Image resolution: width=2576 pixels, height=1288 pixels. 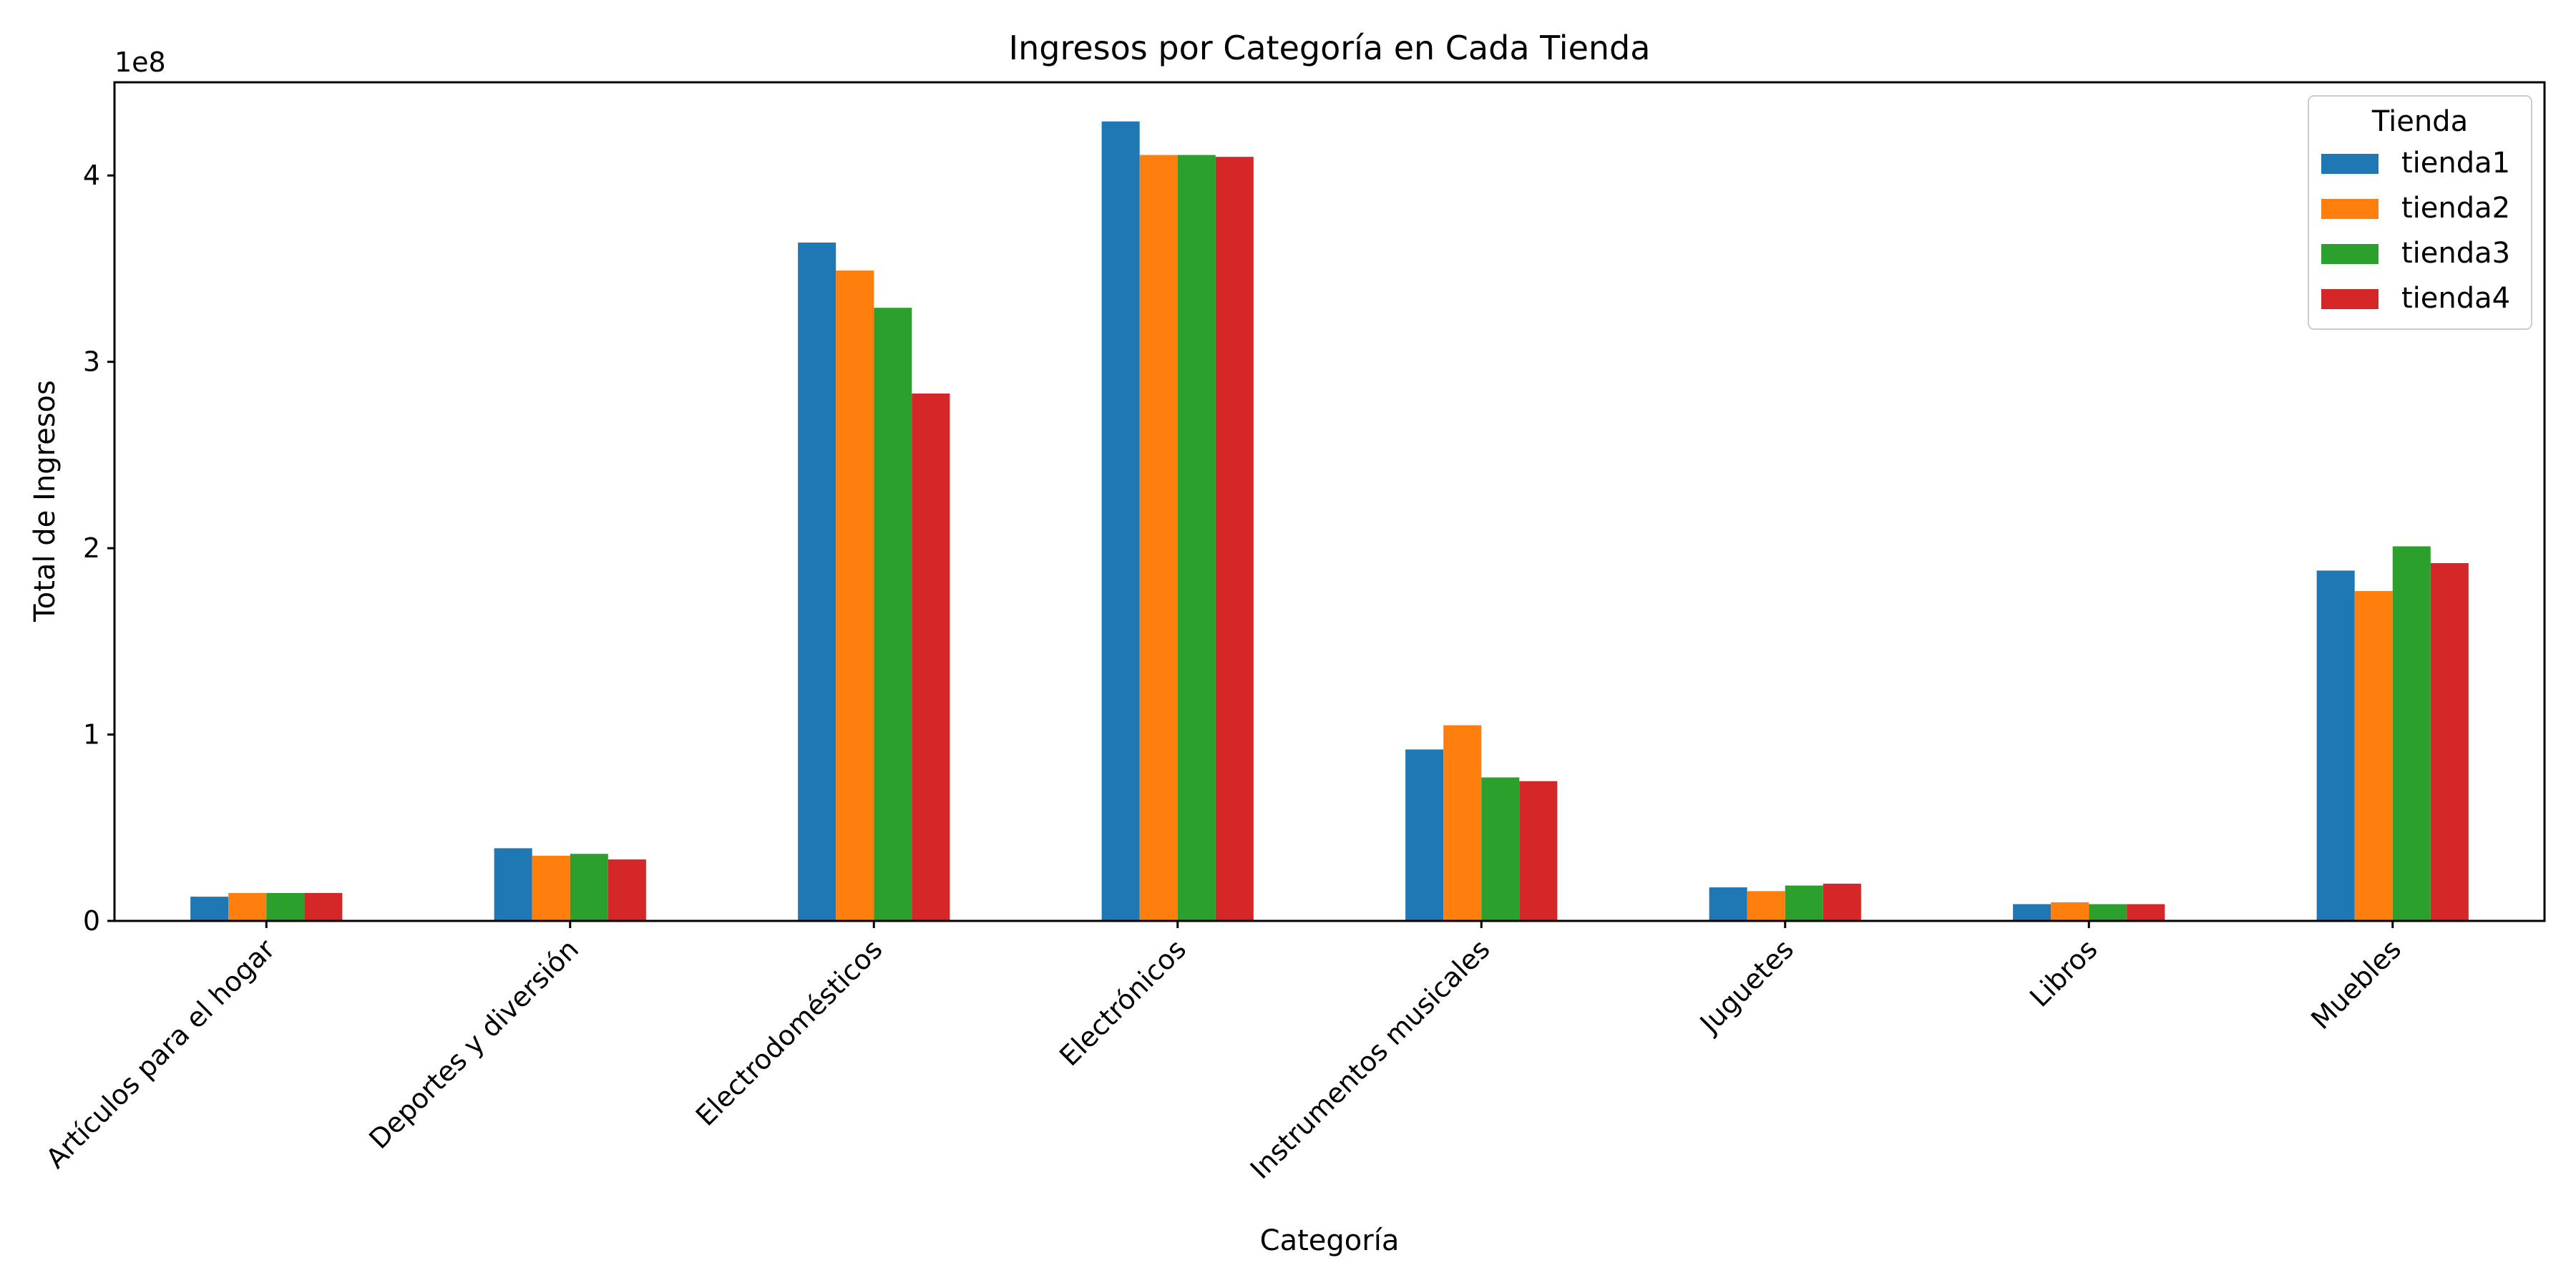 I want to click on bar-tienda3-libros, so click(x=2108, y=912).